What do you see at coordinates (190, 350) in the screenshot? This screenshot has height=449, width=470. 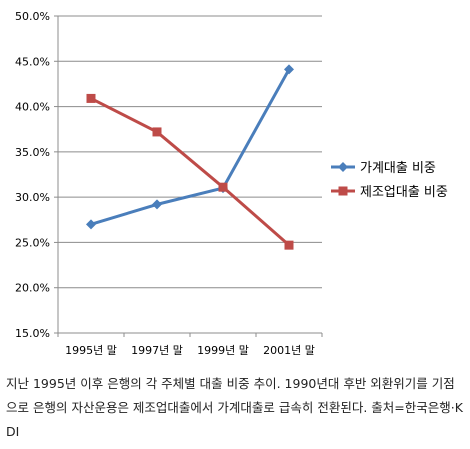 I see `x-tick-labels: 1995년 말 1997년 말 1999년 말 2001년 말` at bounding box center [190, 350].